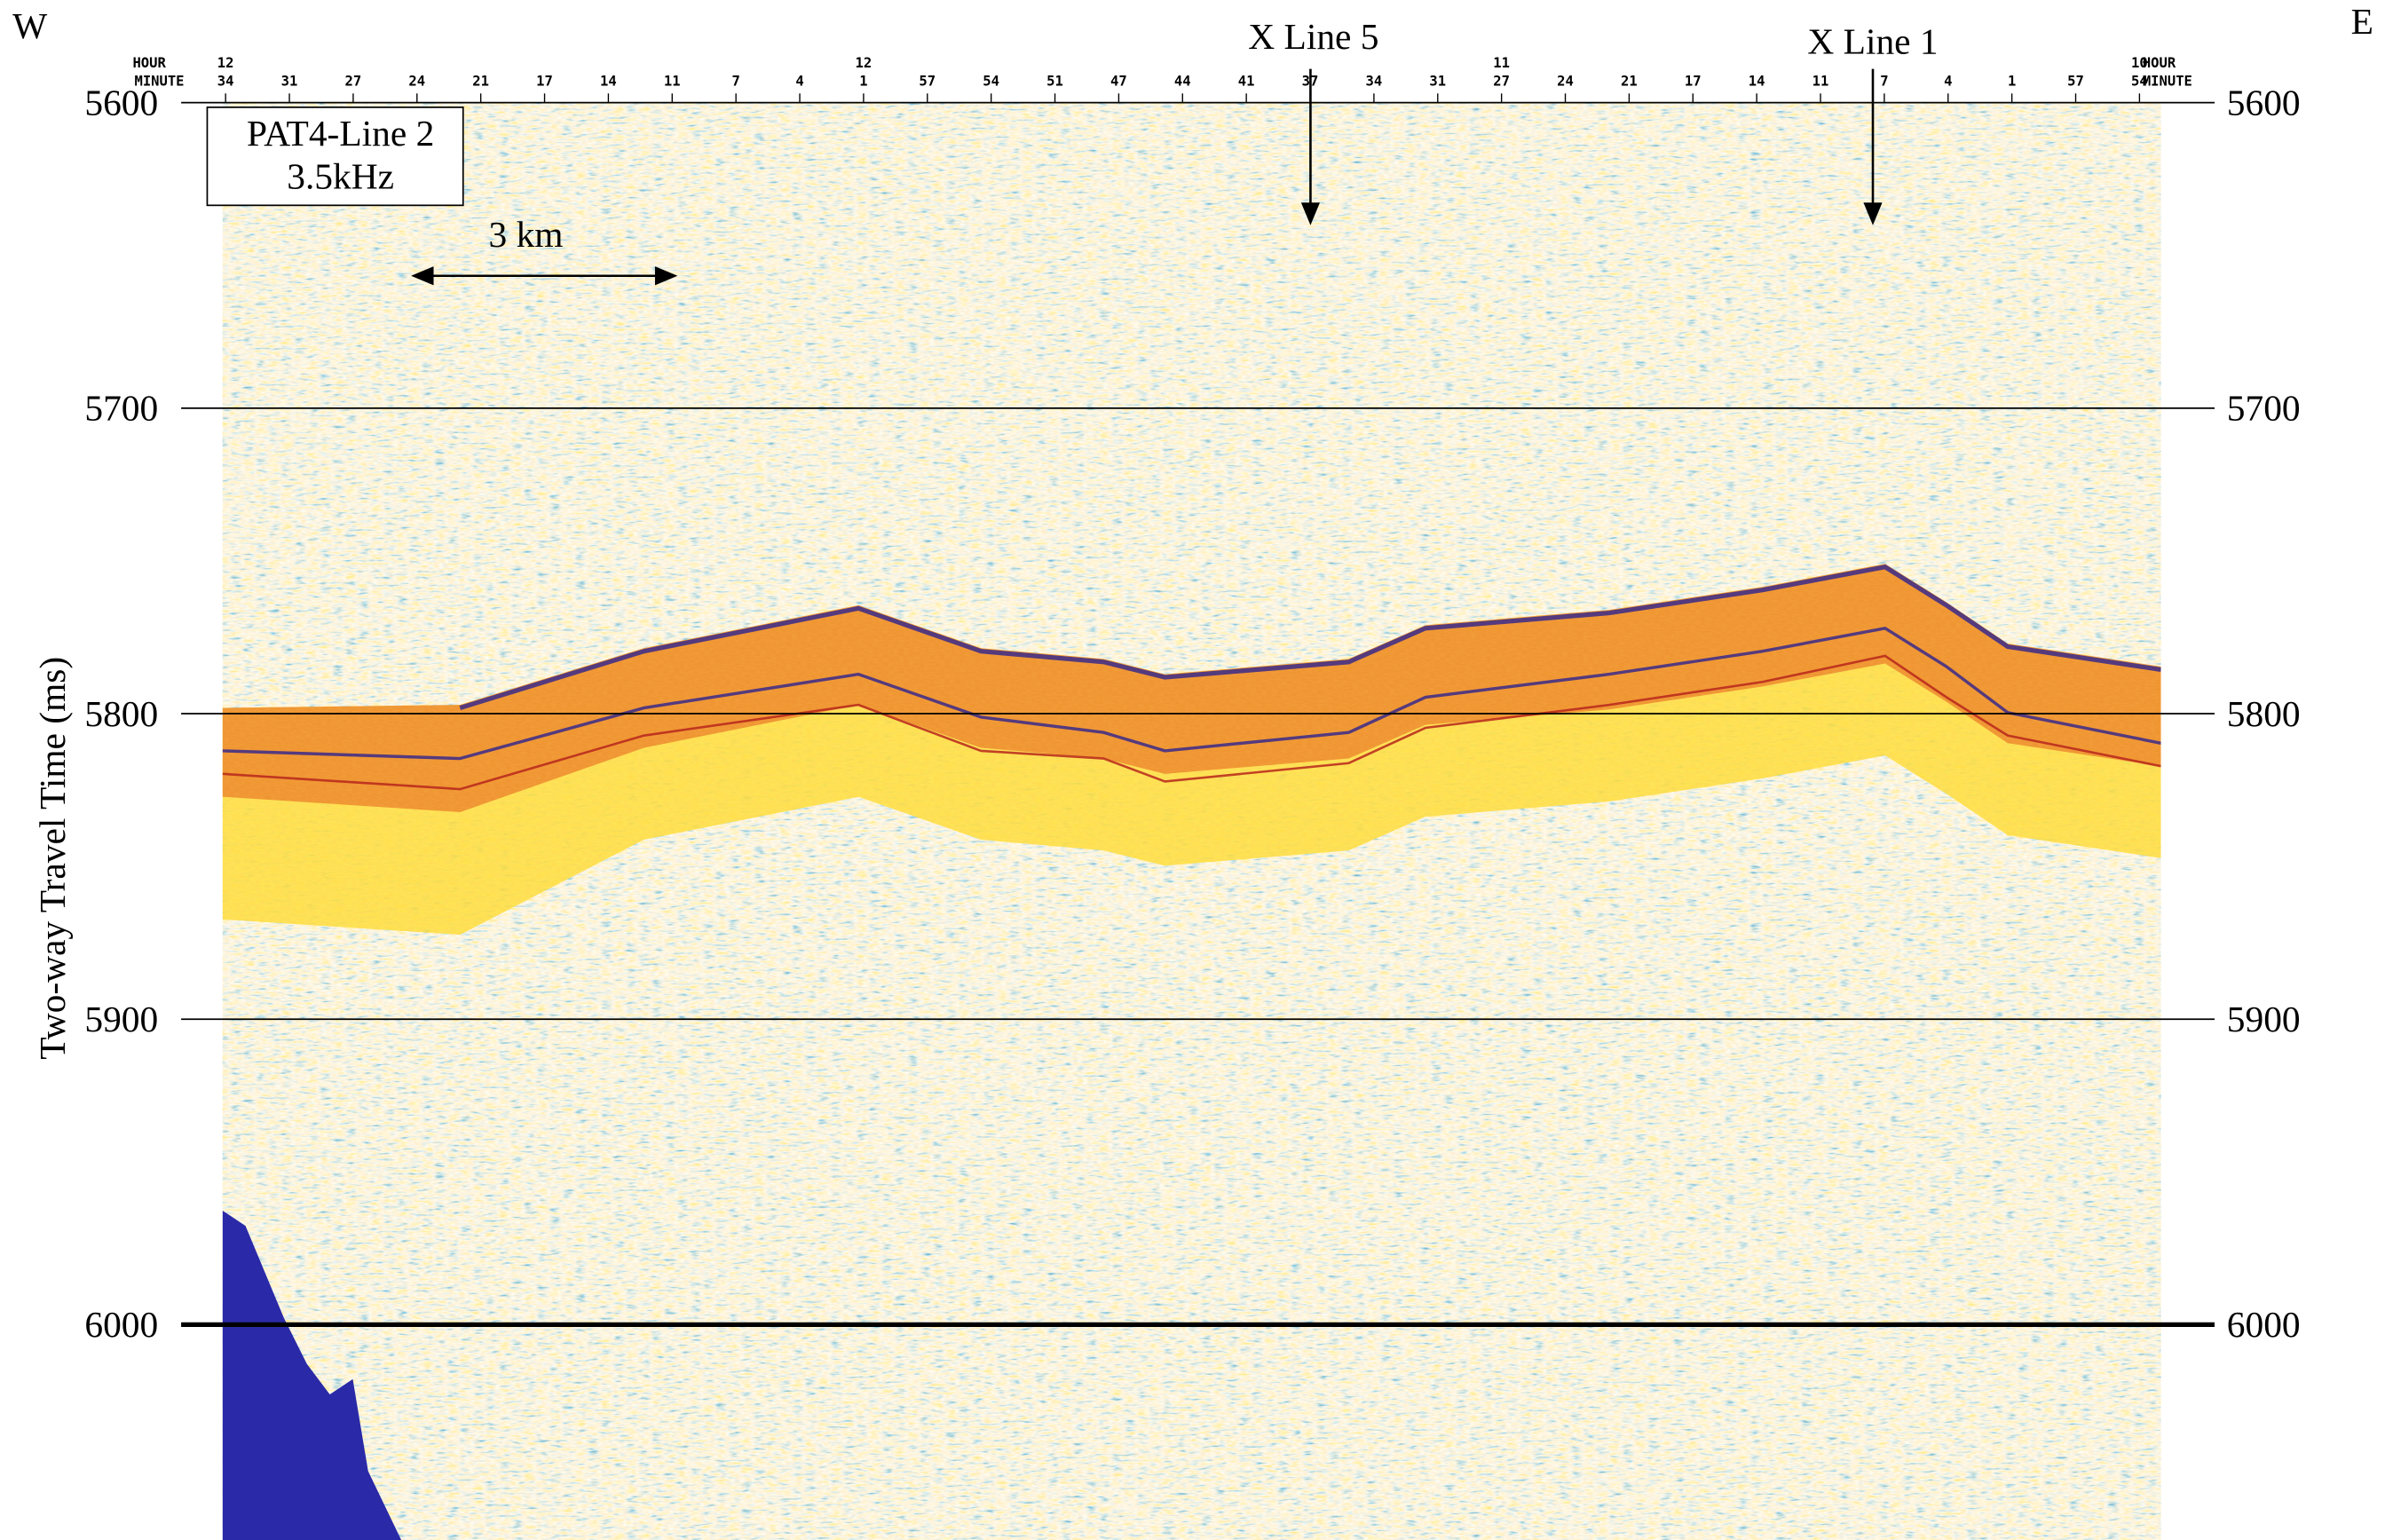 This screenshot has width=2385, height=1540. I want to click on title-box, so click(335, 156).